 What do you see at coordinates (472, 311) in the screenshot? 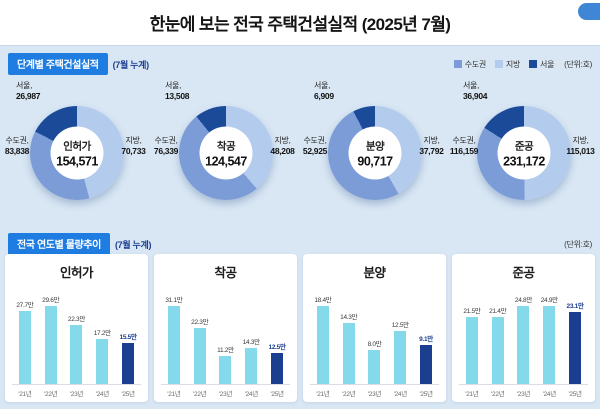
I see `bar-value-label: 21.5만` at bounding box center [472, 311].